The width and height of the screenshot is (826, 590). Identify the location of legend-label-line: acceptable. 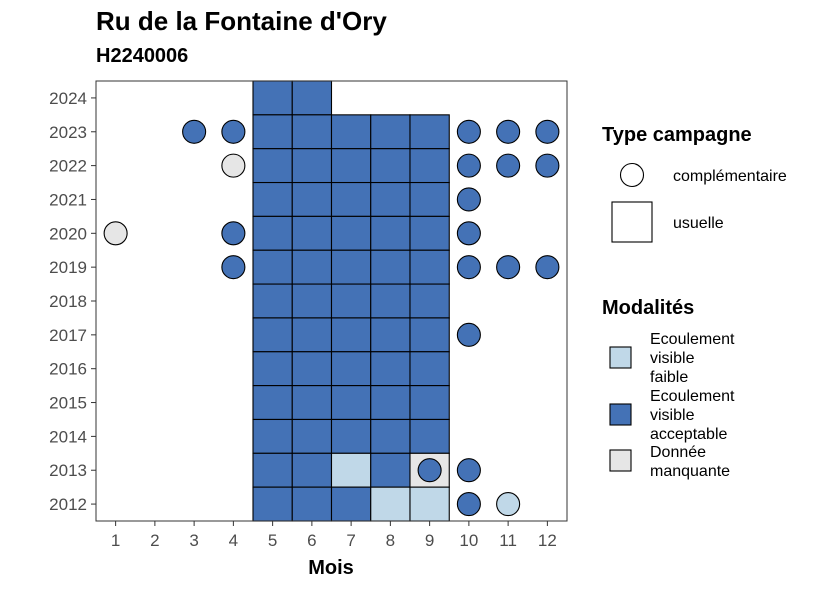
(688, 434).